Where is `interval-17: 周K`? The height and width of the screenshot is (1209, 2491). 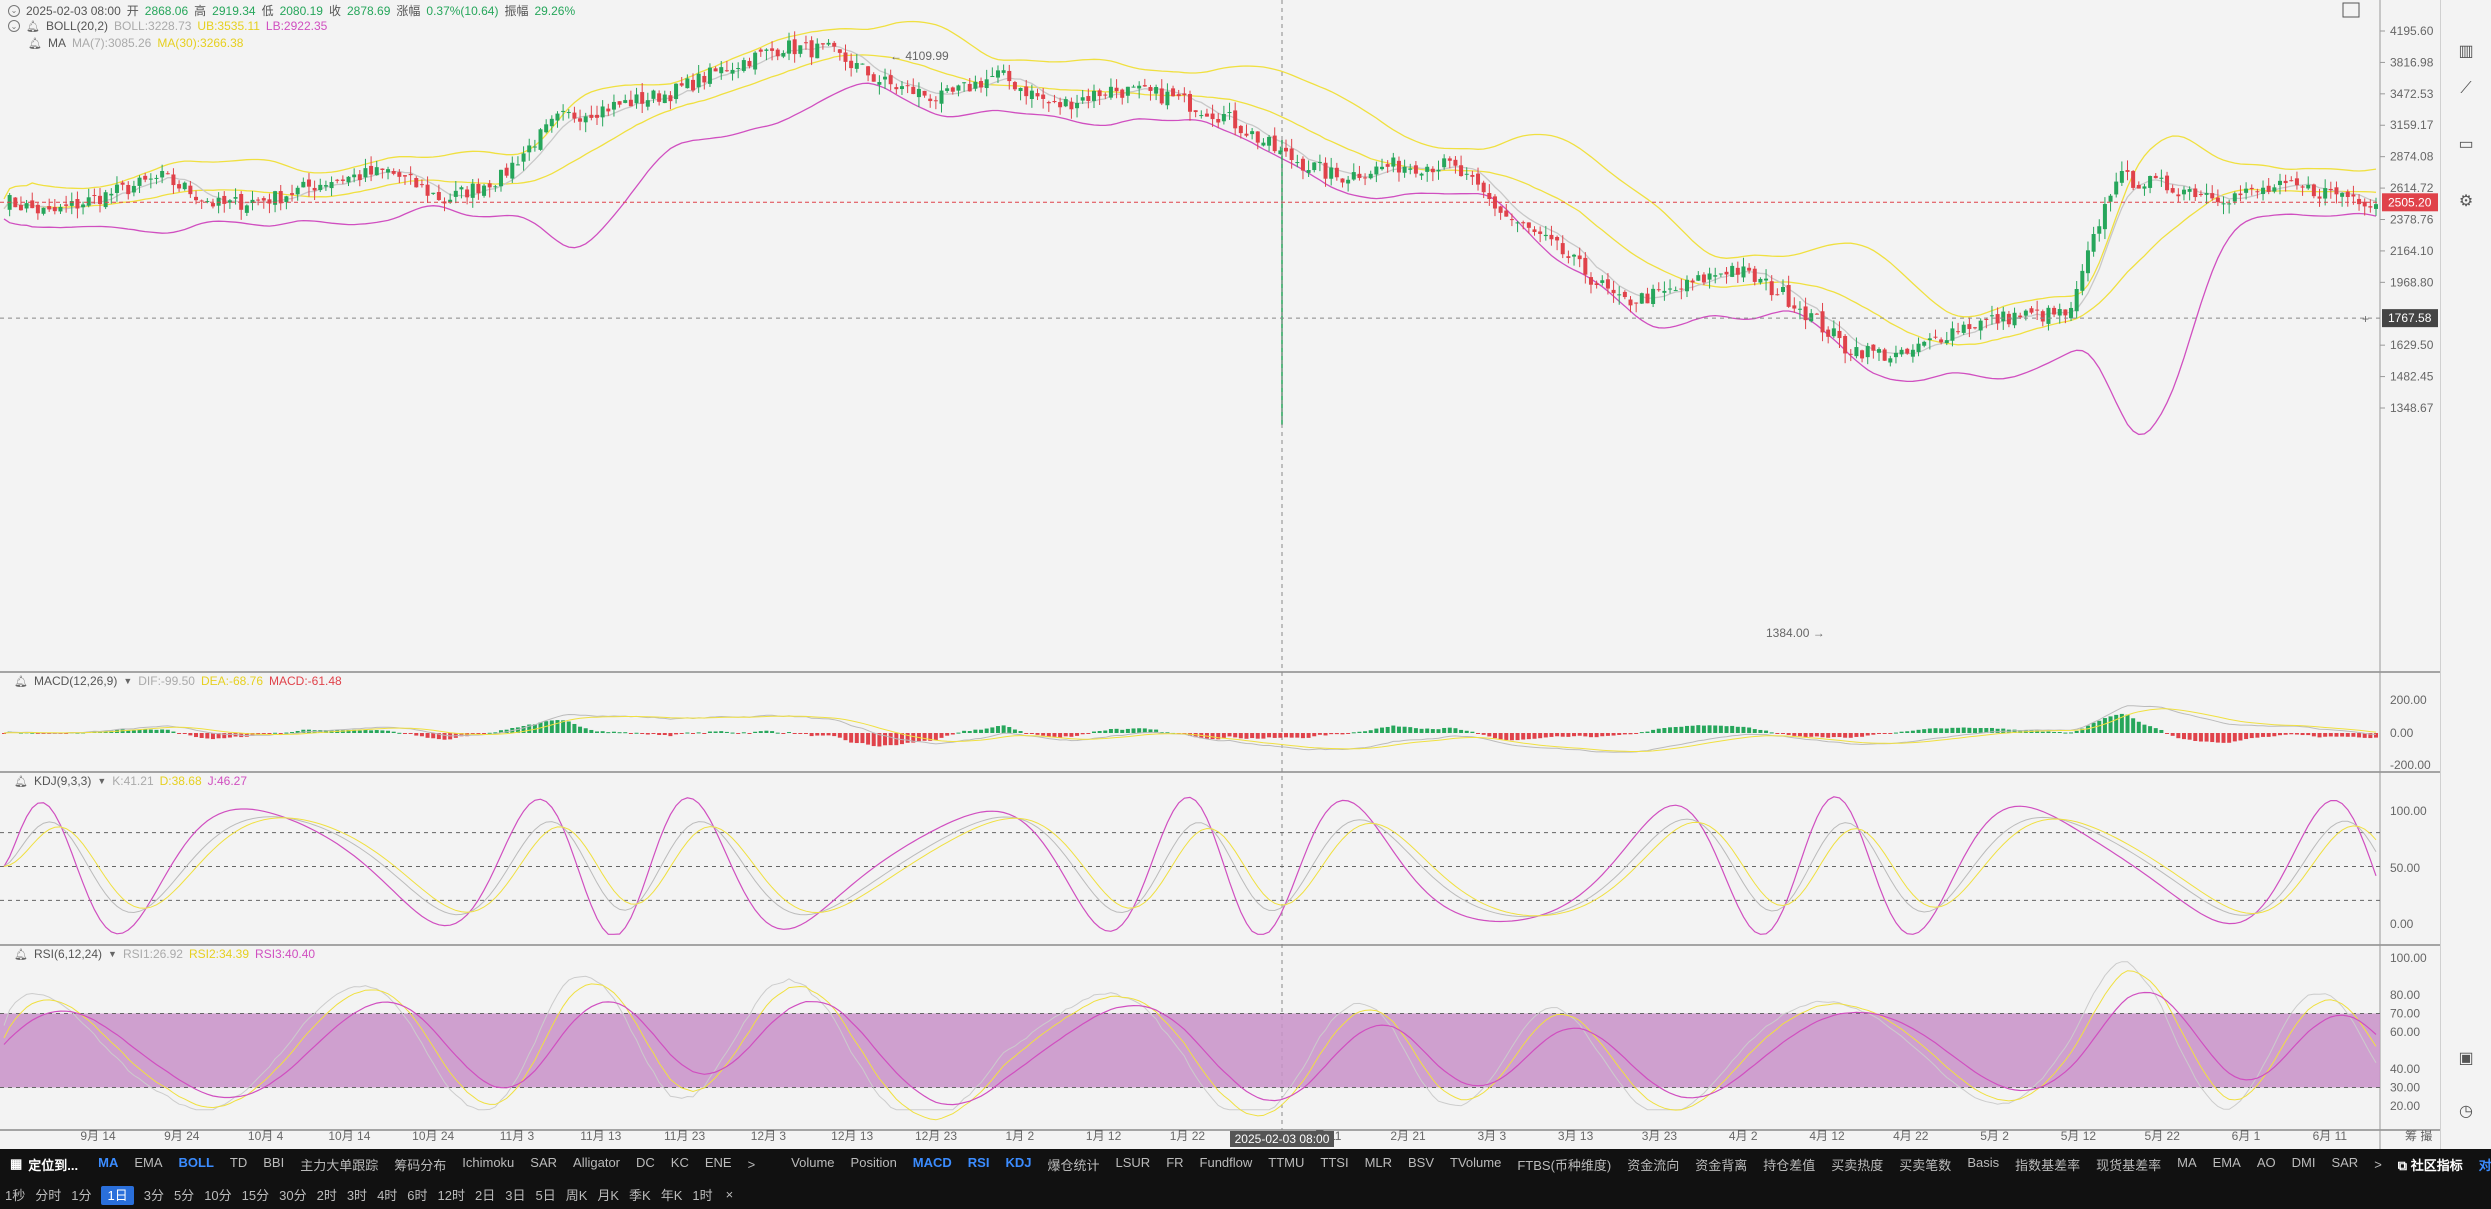 interval-17: 周K is located at coordinates (576, 1195).